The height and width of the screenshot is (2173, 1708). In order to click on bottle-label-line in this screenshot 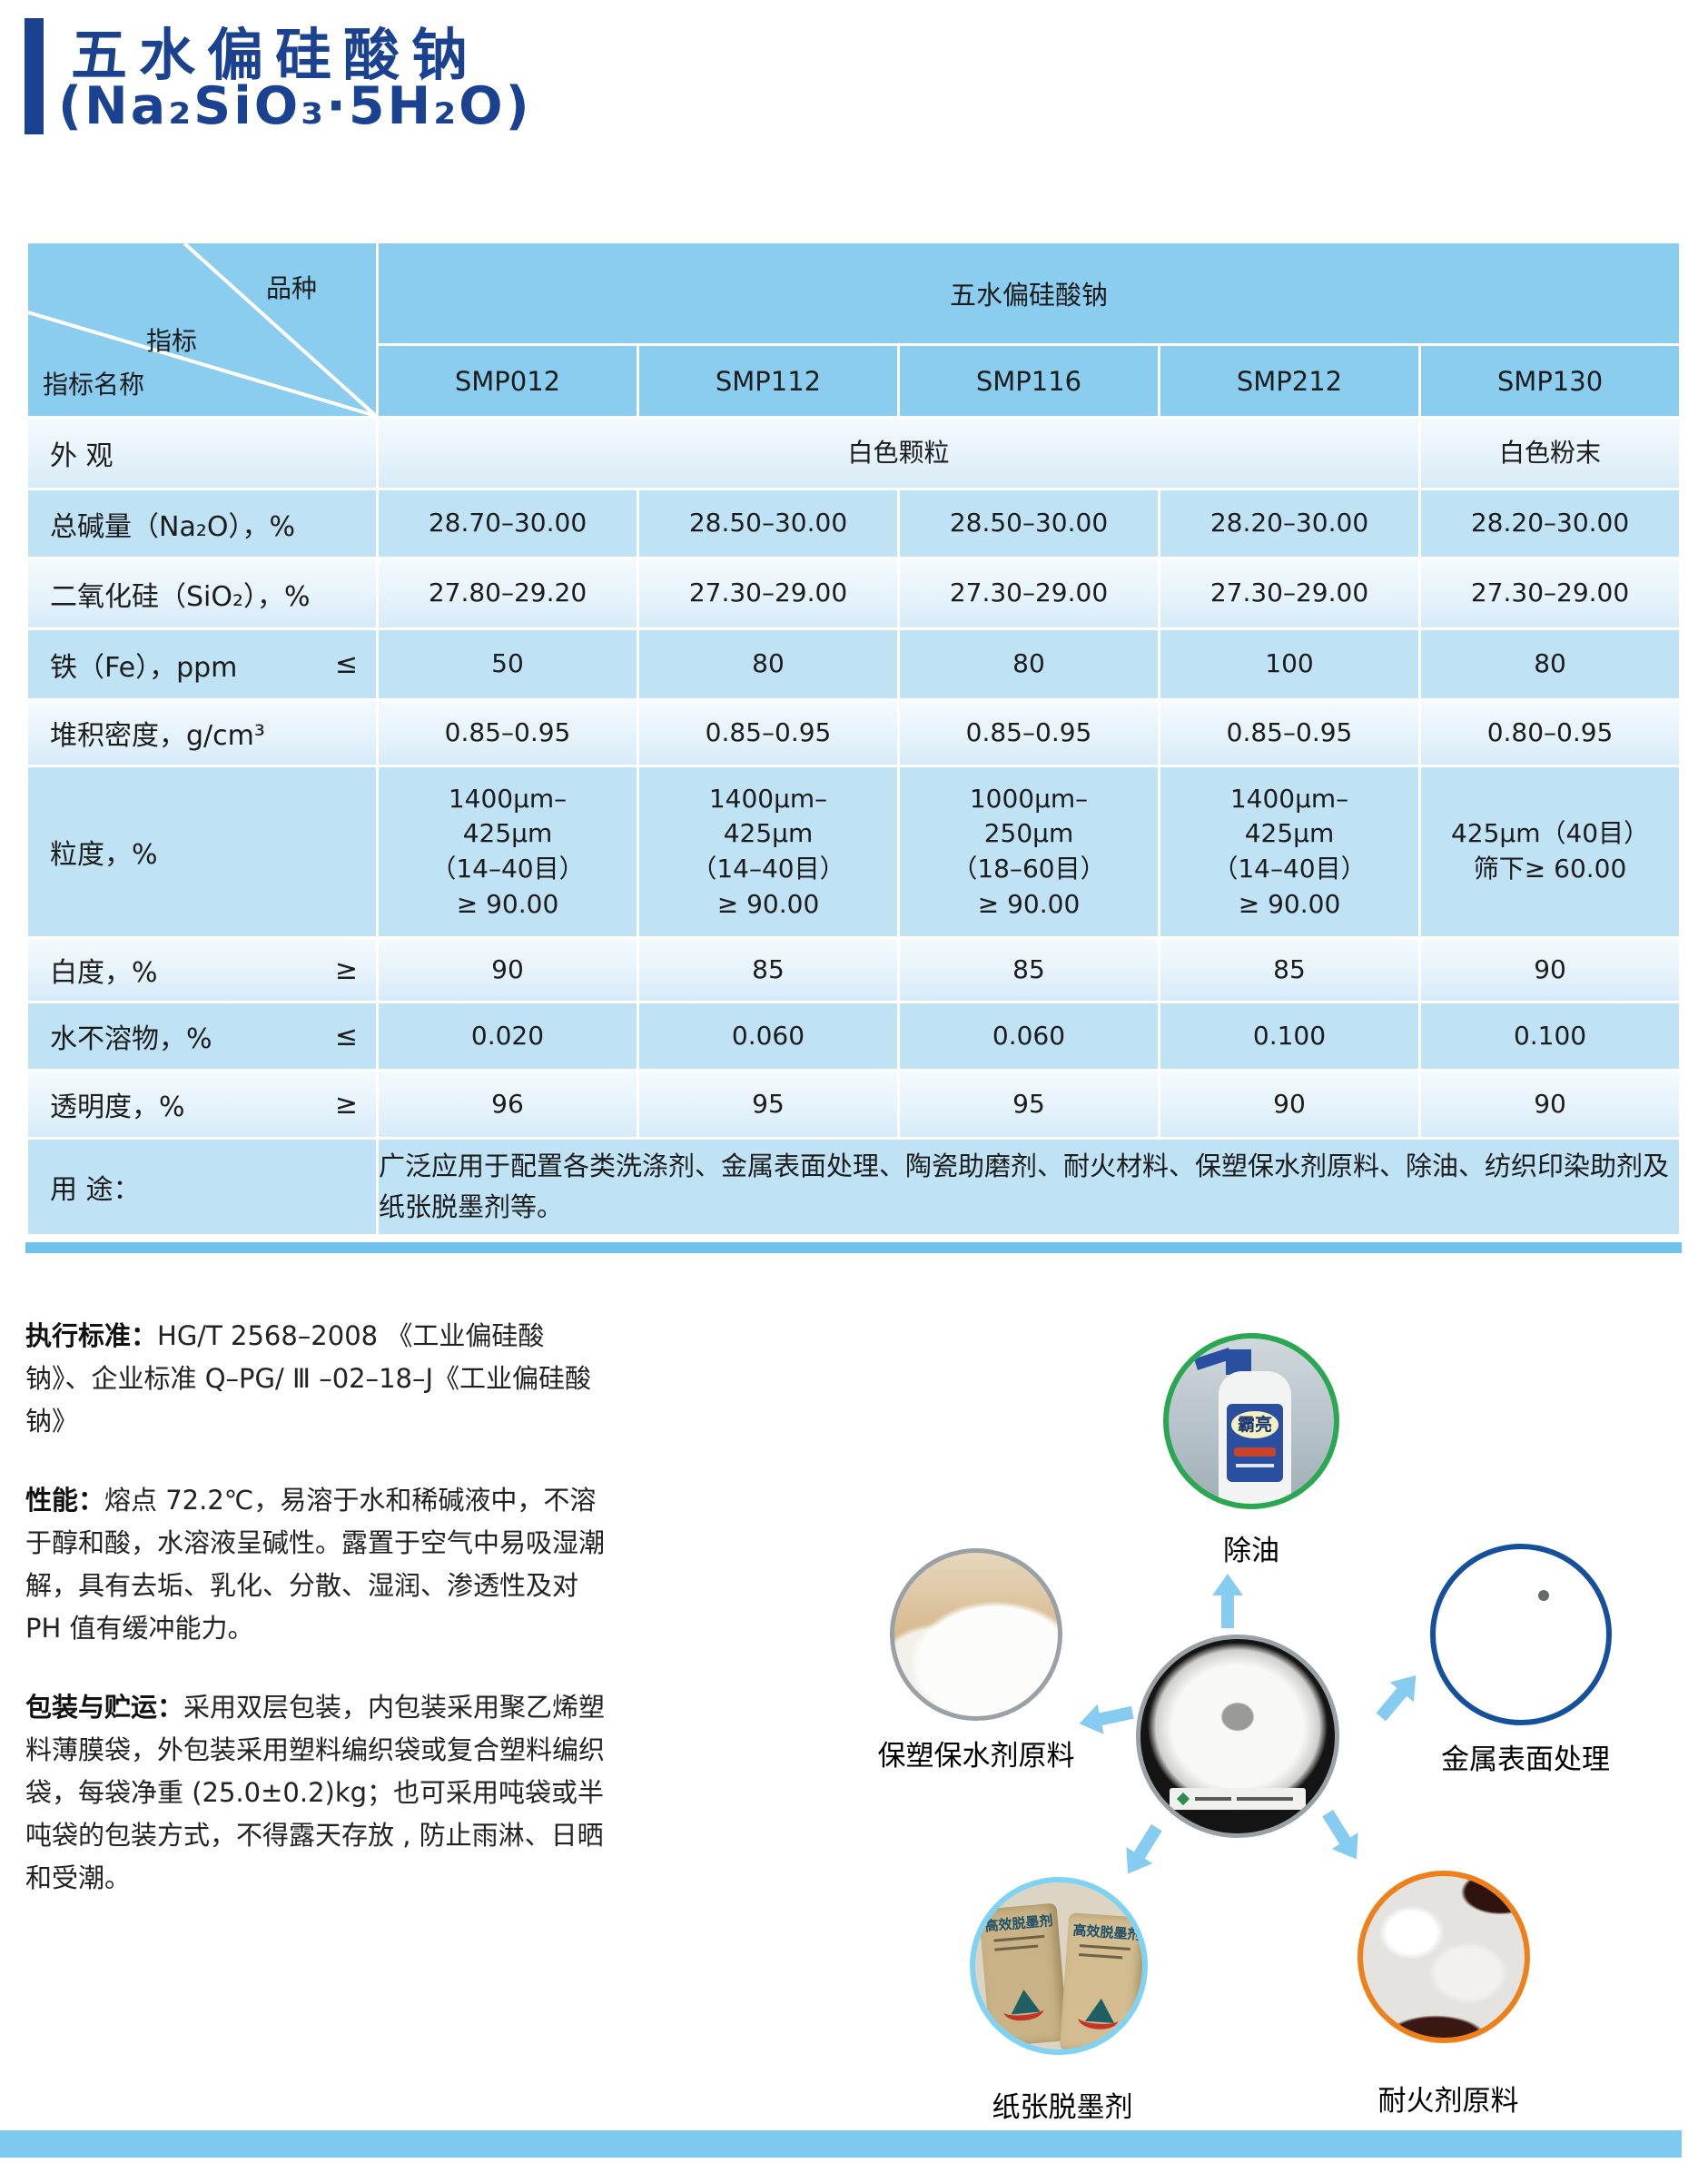, I will do `click(1255, 1465)`.